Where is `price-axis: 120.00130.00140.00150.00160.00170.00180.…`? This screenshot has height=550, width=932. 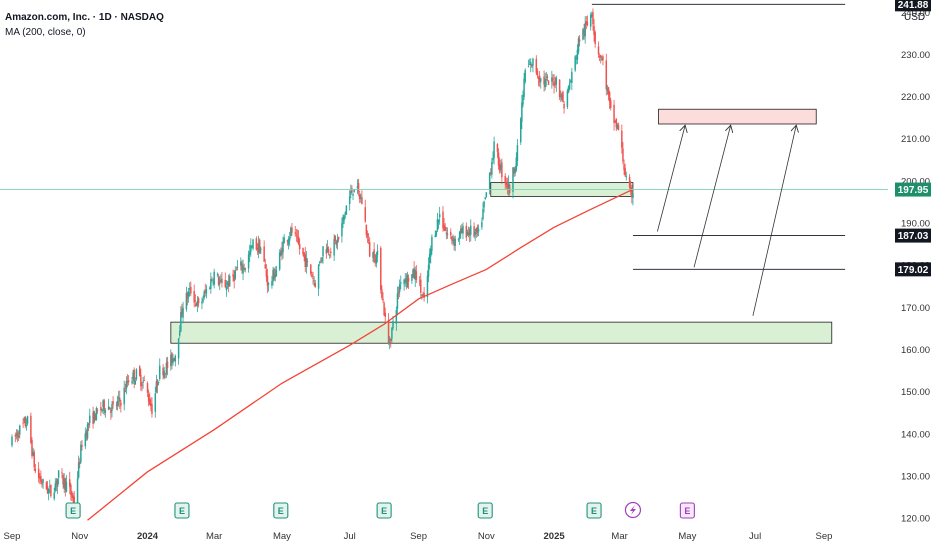
price-axis: 120.00130.00140.00150.00160.00170.00180.… is located at coordinates (915, 266).